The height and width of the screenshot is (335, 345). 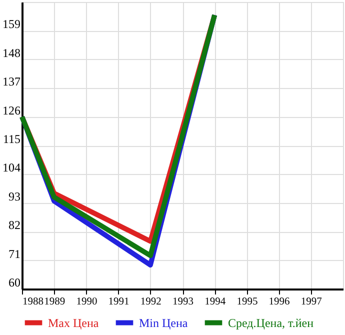 I want to click on x-tick-label: 1992, so click(x=151, y=302).